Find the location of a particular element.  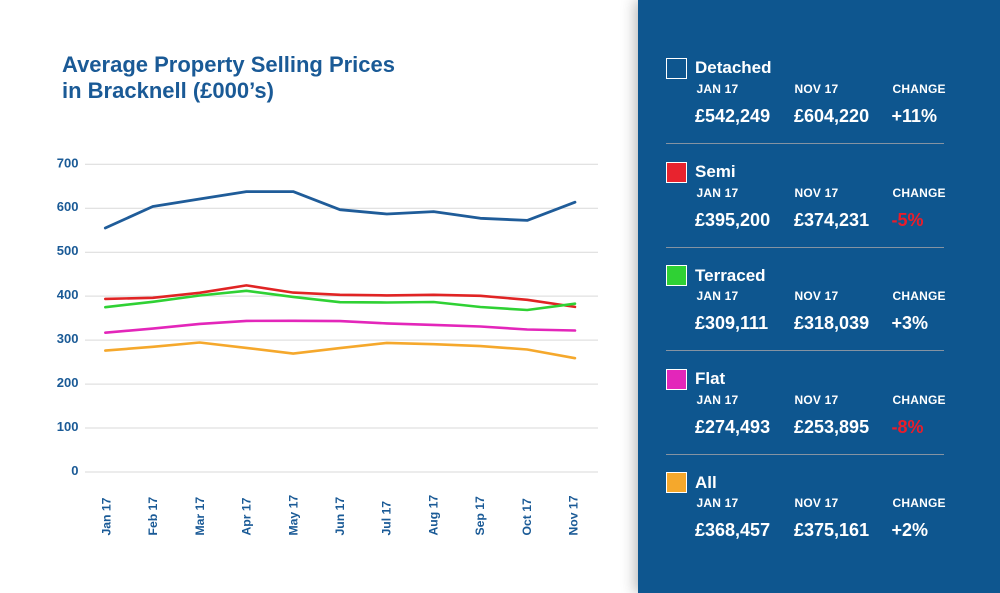

svg-text: Jul 17 is located at coordinates (387, 518).